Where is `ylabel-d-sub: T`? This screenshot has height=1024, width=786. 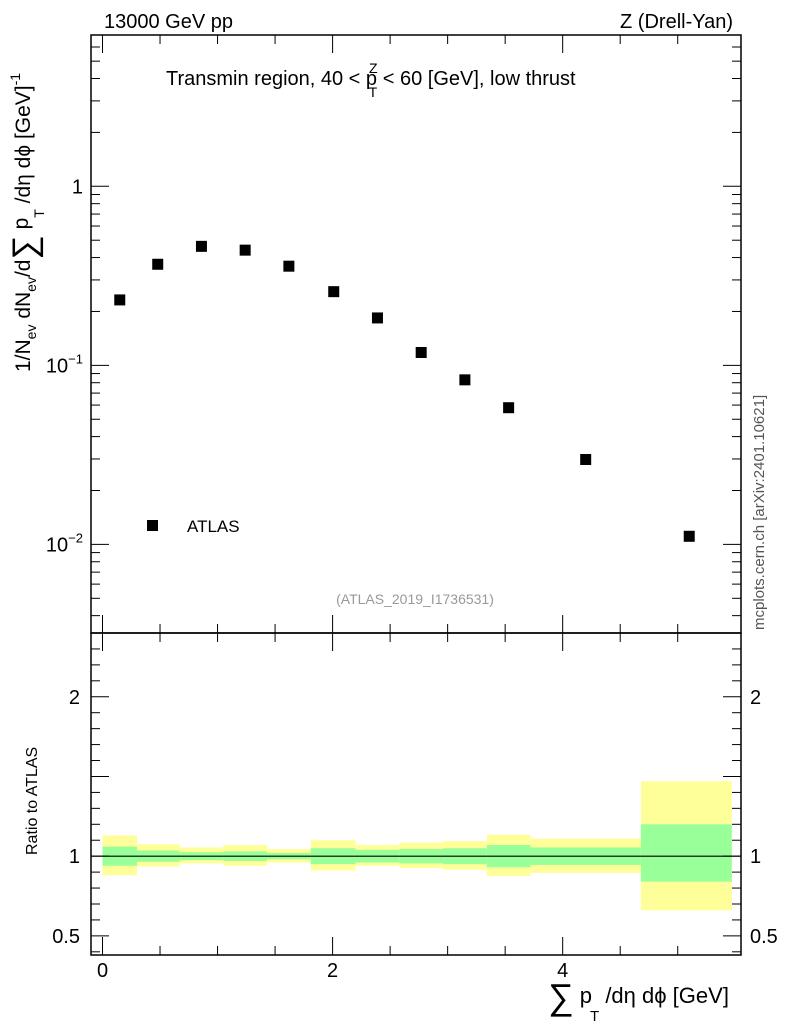 ylabel-d-sub: T is located at coordinates (39, 213).